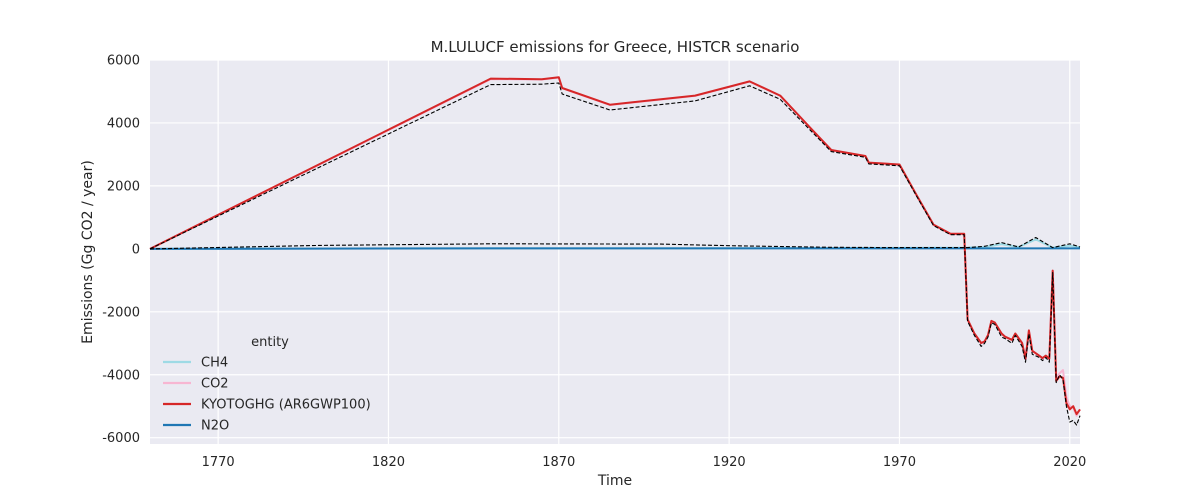  Describe the element at coordinates (729, 462) in the screenshot. I see `x-tick-label: 1920` at that location.